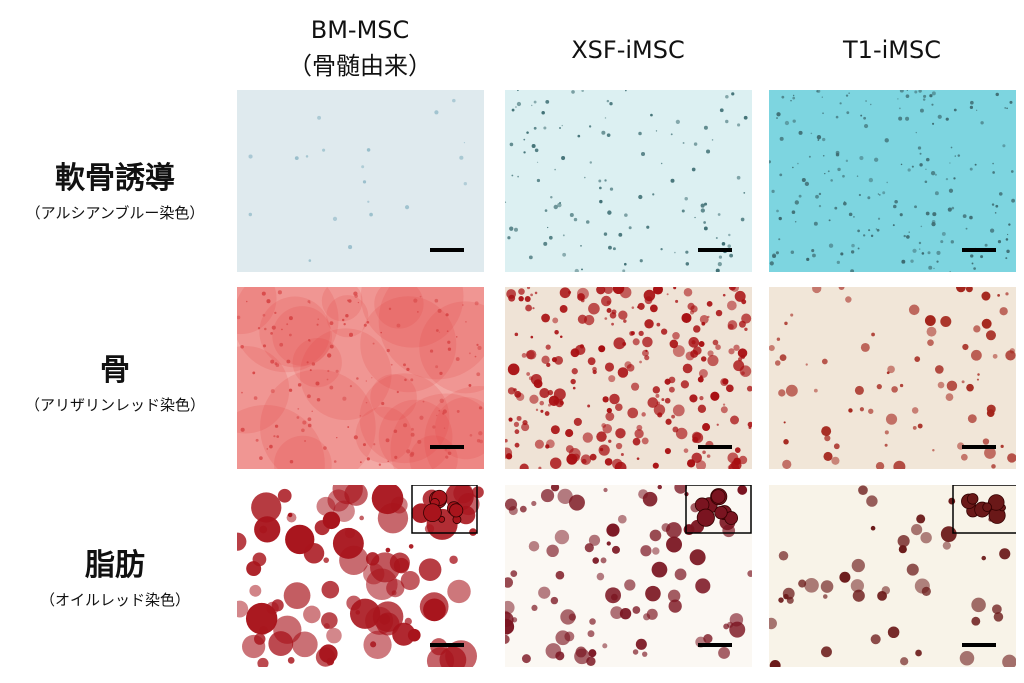 The height and width of the screenshot is (683, 1024). Describe the element at coordinates (628, 181) in the screenshot. I see `micrograph` at that location.